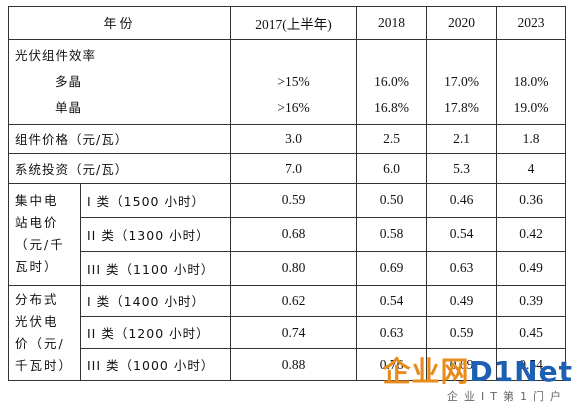 The height and width of the screenshot is (412, 577). Describe the element at coordinates (461, 107) in the screenshot. I see `mono-value: 17.8%` at that location.